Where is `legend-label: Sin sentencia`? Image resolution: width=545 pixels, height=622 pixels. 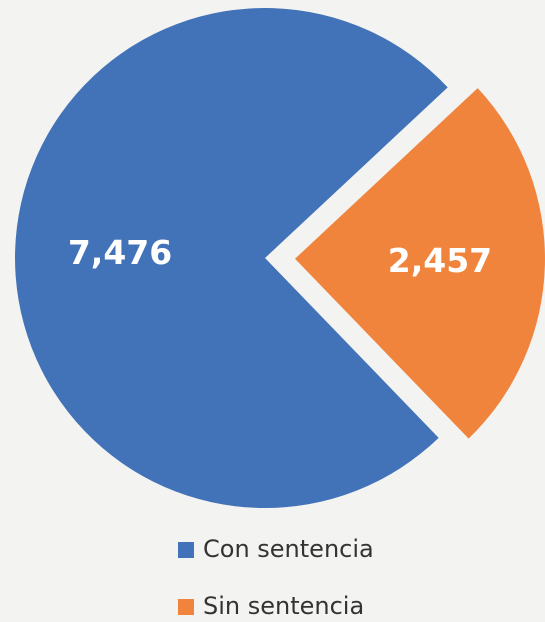 legend-label: Sin sentencia is located at coordinates (283, 606).